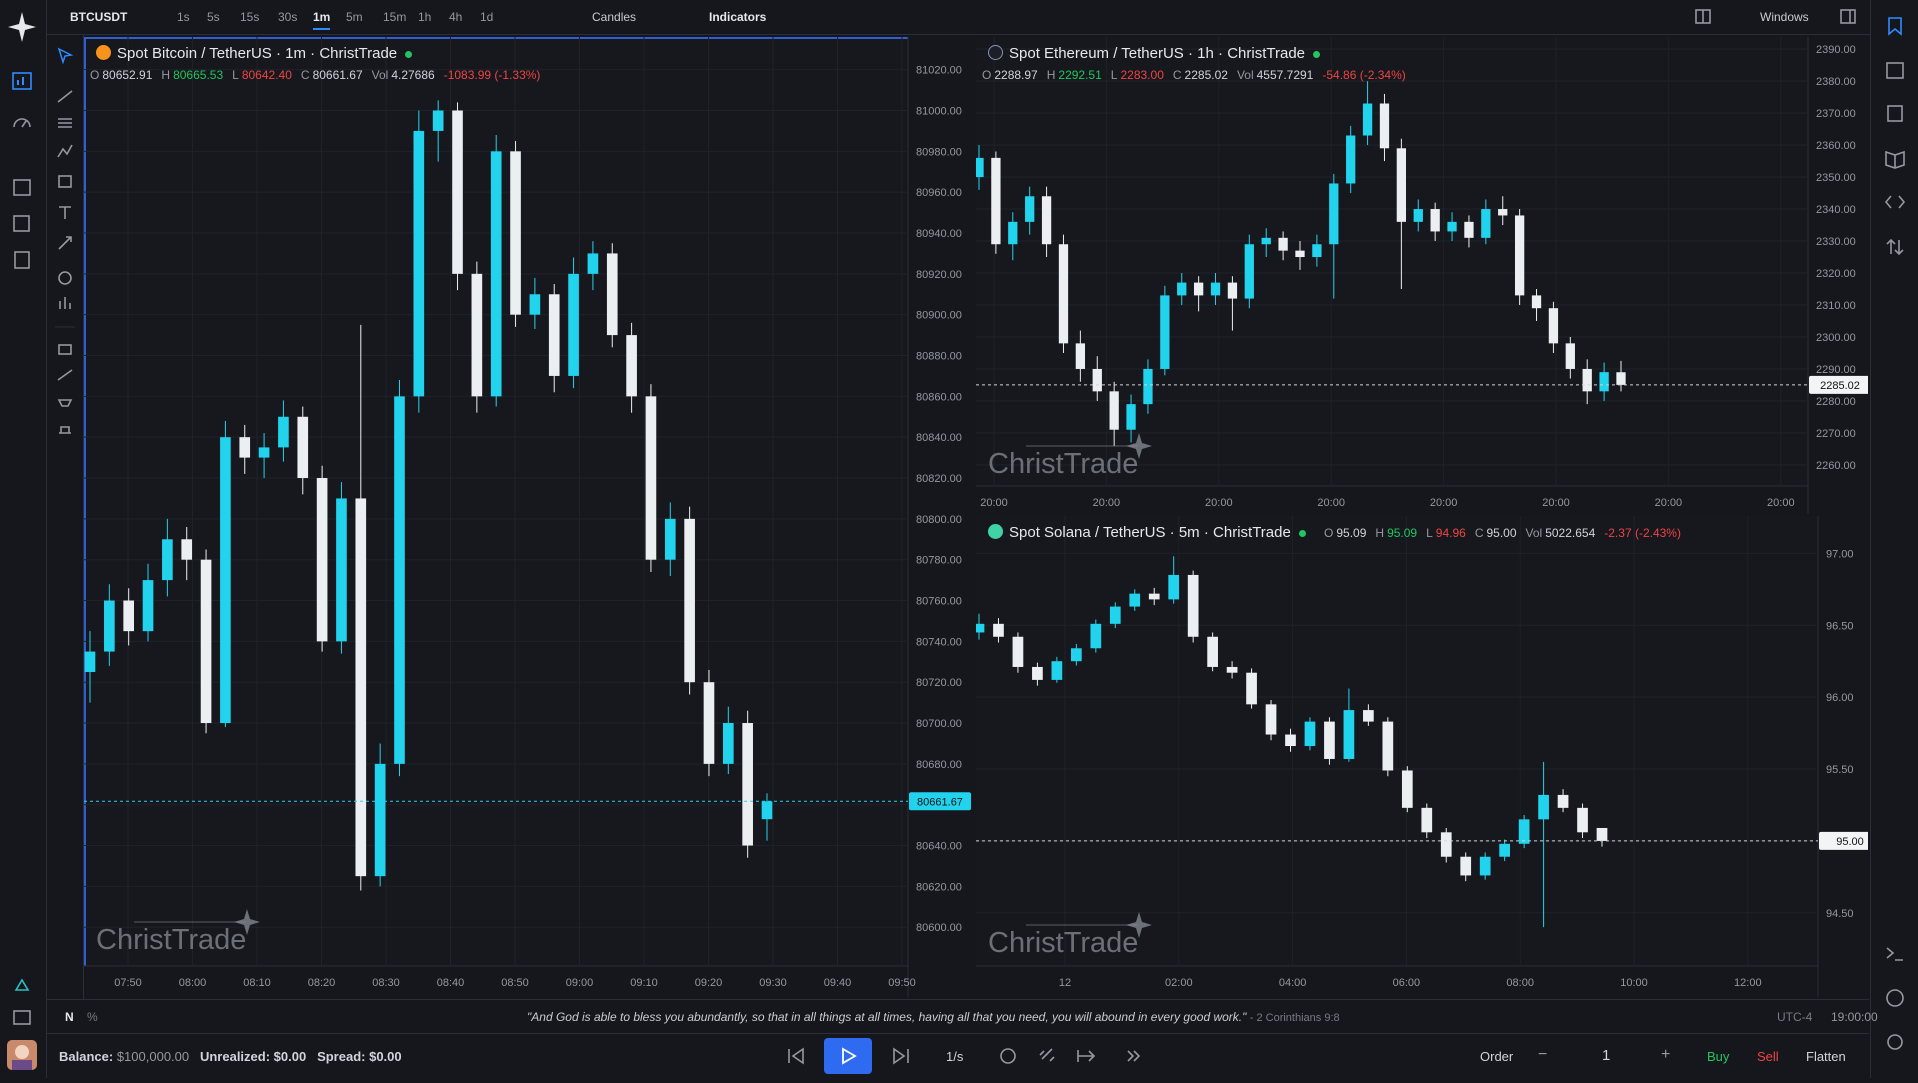 This screenshot has height=1083, width=1918. What do you see at coordinates (1047, 1055) in the screenshot?
I see `link-button` at bounding box center [1047, 1055].